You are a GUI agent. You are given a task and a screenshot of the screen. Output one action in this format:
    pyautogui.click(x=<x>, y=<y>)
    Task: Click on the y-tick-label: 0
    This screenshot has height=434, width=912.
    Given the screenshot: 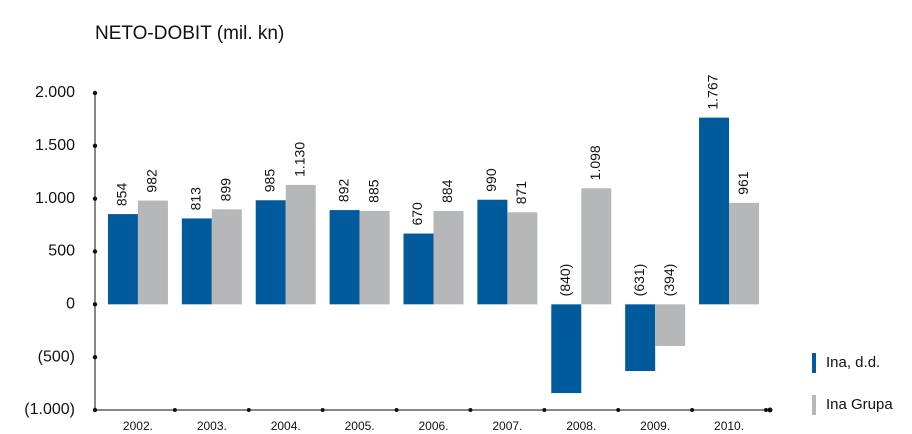 What is the action you would take?
    pyautogui.click(x=70, y=304)
    